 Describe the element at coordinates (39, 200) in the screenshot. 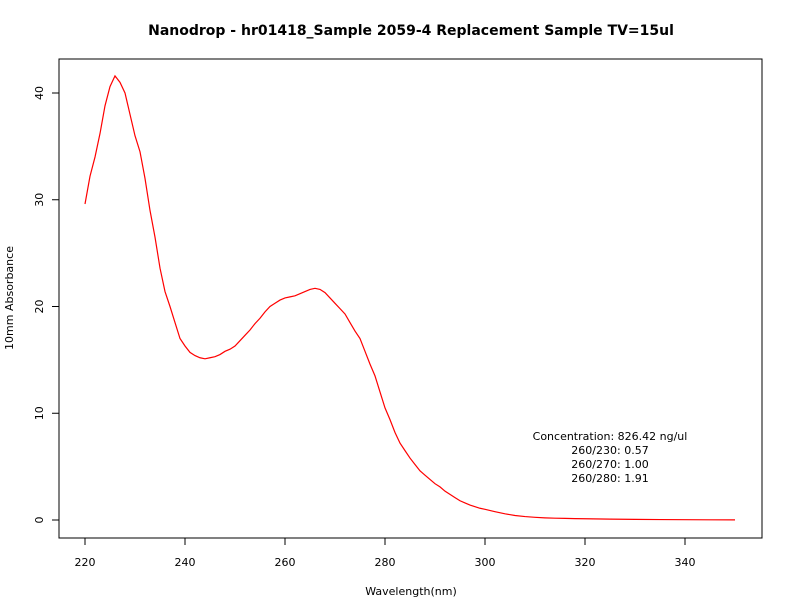

I see `y-tick-label: 30` at that location.